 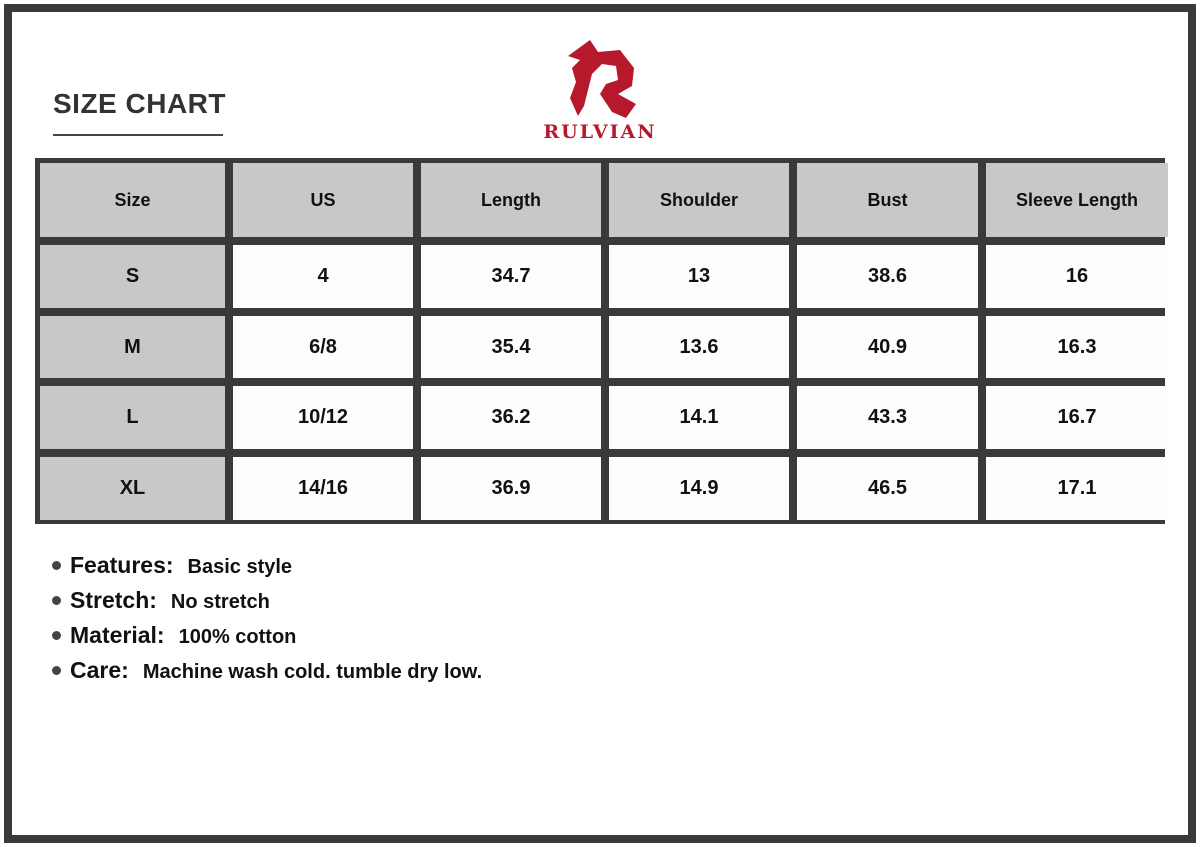 What do you see at coordinates (237, 637) in the screenshot?
I see `feature-value: 100% cotton` at bounding box center [237, 637].